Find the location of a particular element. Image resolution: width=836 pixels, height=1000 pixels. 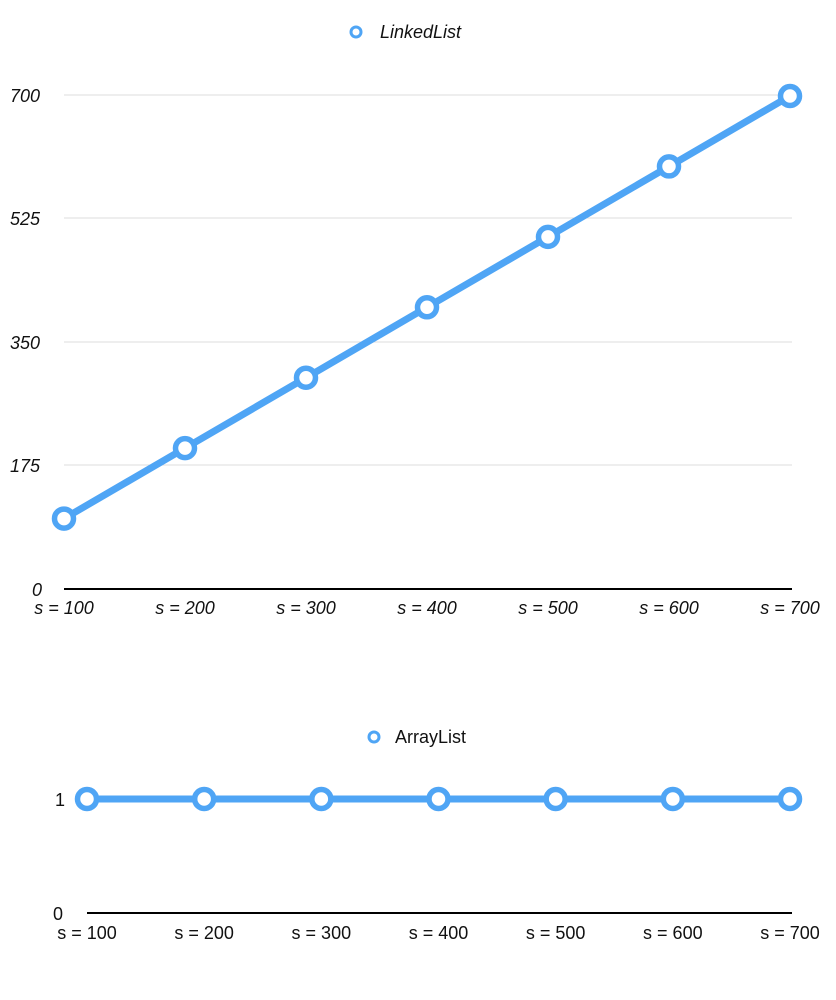

y-tick-label: 525 is located at coordinates (25, 219).